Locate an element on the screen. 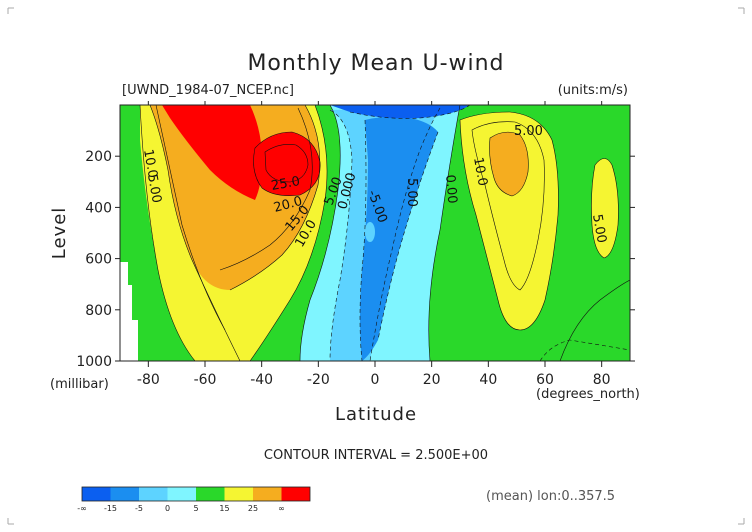  region-red-jet is located at coordinates (287, 164).